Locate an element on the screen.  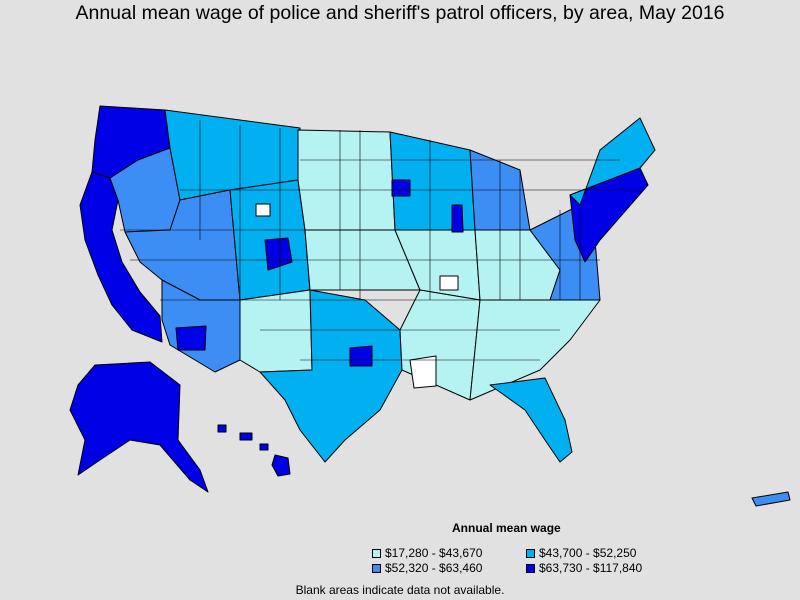
legend-label-bin-1: $17,280 - $43,670 is located at coordinates (434, 553).